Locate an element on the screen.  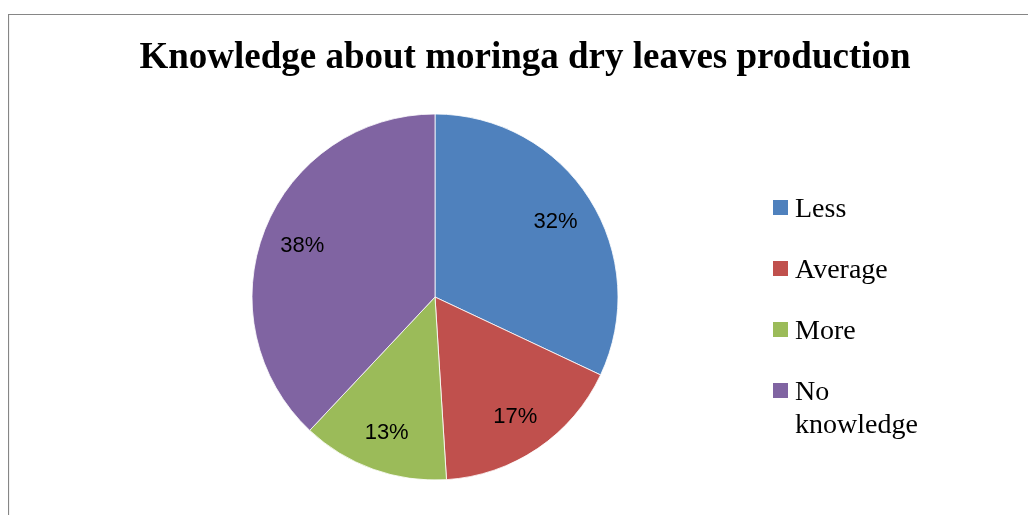
data-label: 13% is located at coordinates (386, 431).